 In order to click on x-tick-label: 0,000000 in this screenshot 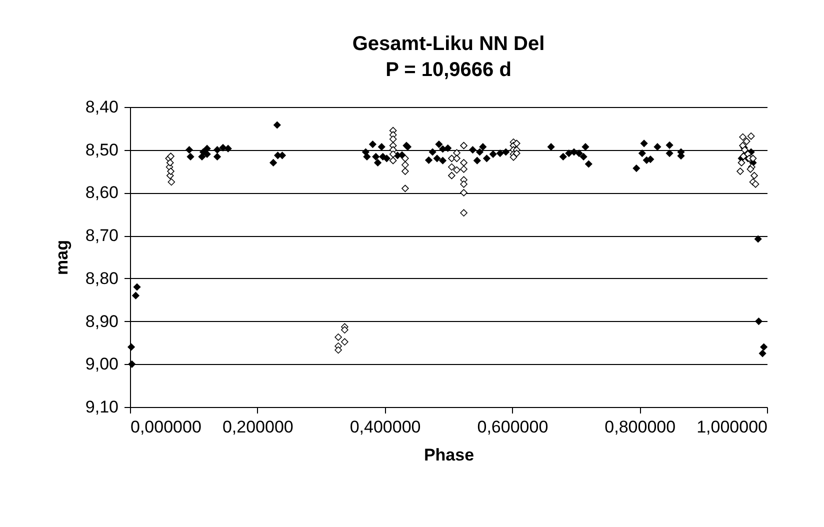, I will do `click(166, 427)`.